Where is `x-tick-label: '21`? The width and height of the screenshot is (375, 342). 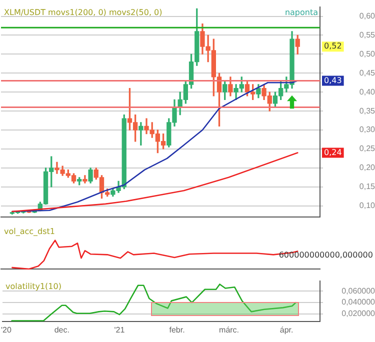 x-tick-label: '21 is located at coordinates (120, 329).